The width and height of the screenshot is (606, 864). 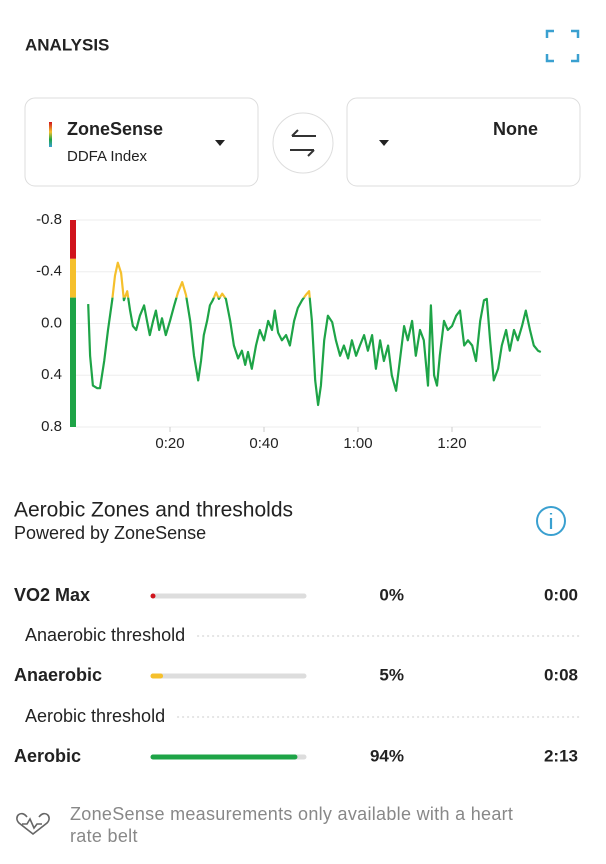 I want to click on zone-gradient-icon, so click(x=50, y=134).